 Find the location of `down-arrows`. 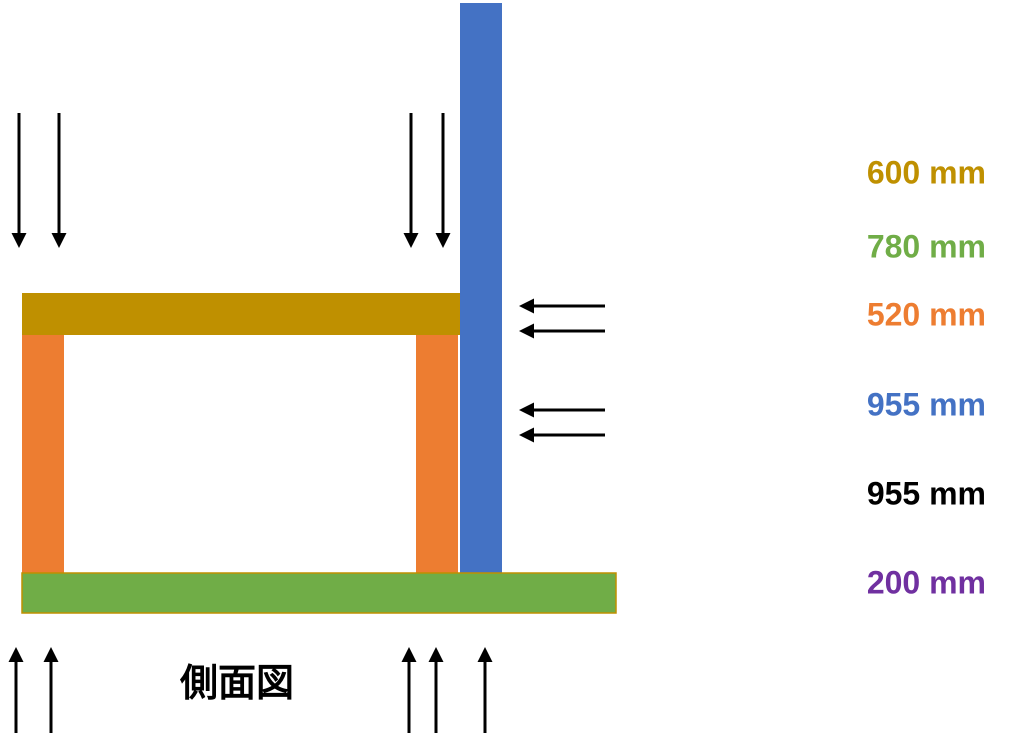

down-arrows is located at coordinates (231, 180).